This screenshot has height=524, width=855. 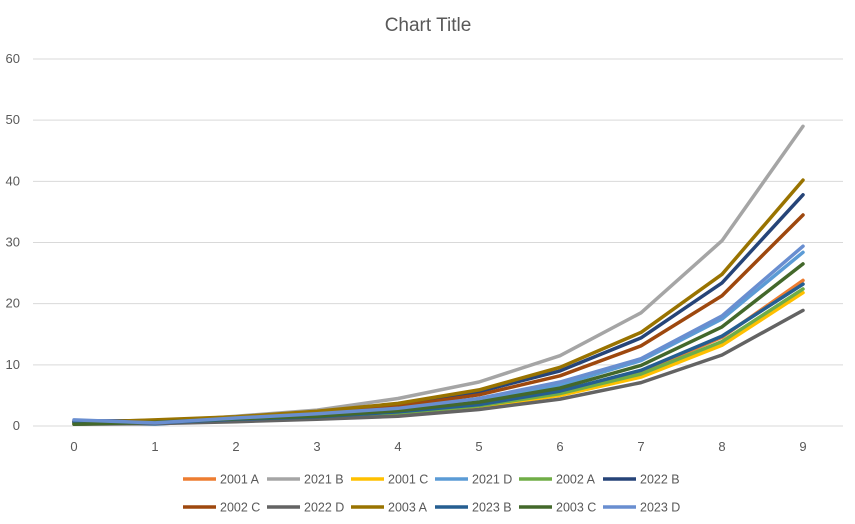 I want to click on chart-title: Chart Title, so click(x=428, y=25).